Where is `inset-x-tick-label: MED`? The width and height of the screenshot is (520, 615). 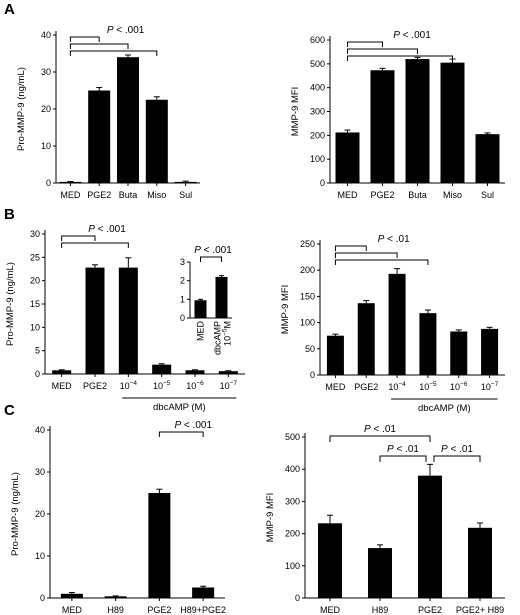 inset-x-tick-label: MED is located at coordinates (201, 331).